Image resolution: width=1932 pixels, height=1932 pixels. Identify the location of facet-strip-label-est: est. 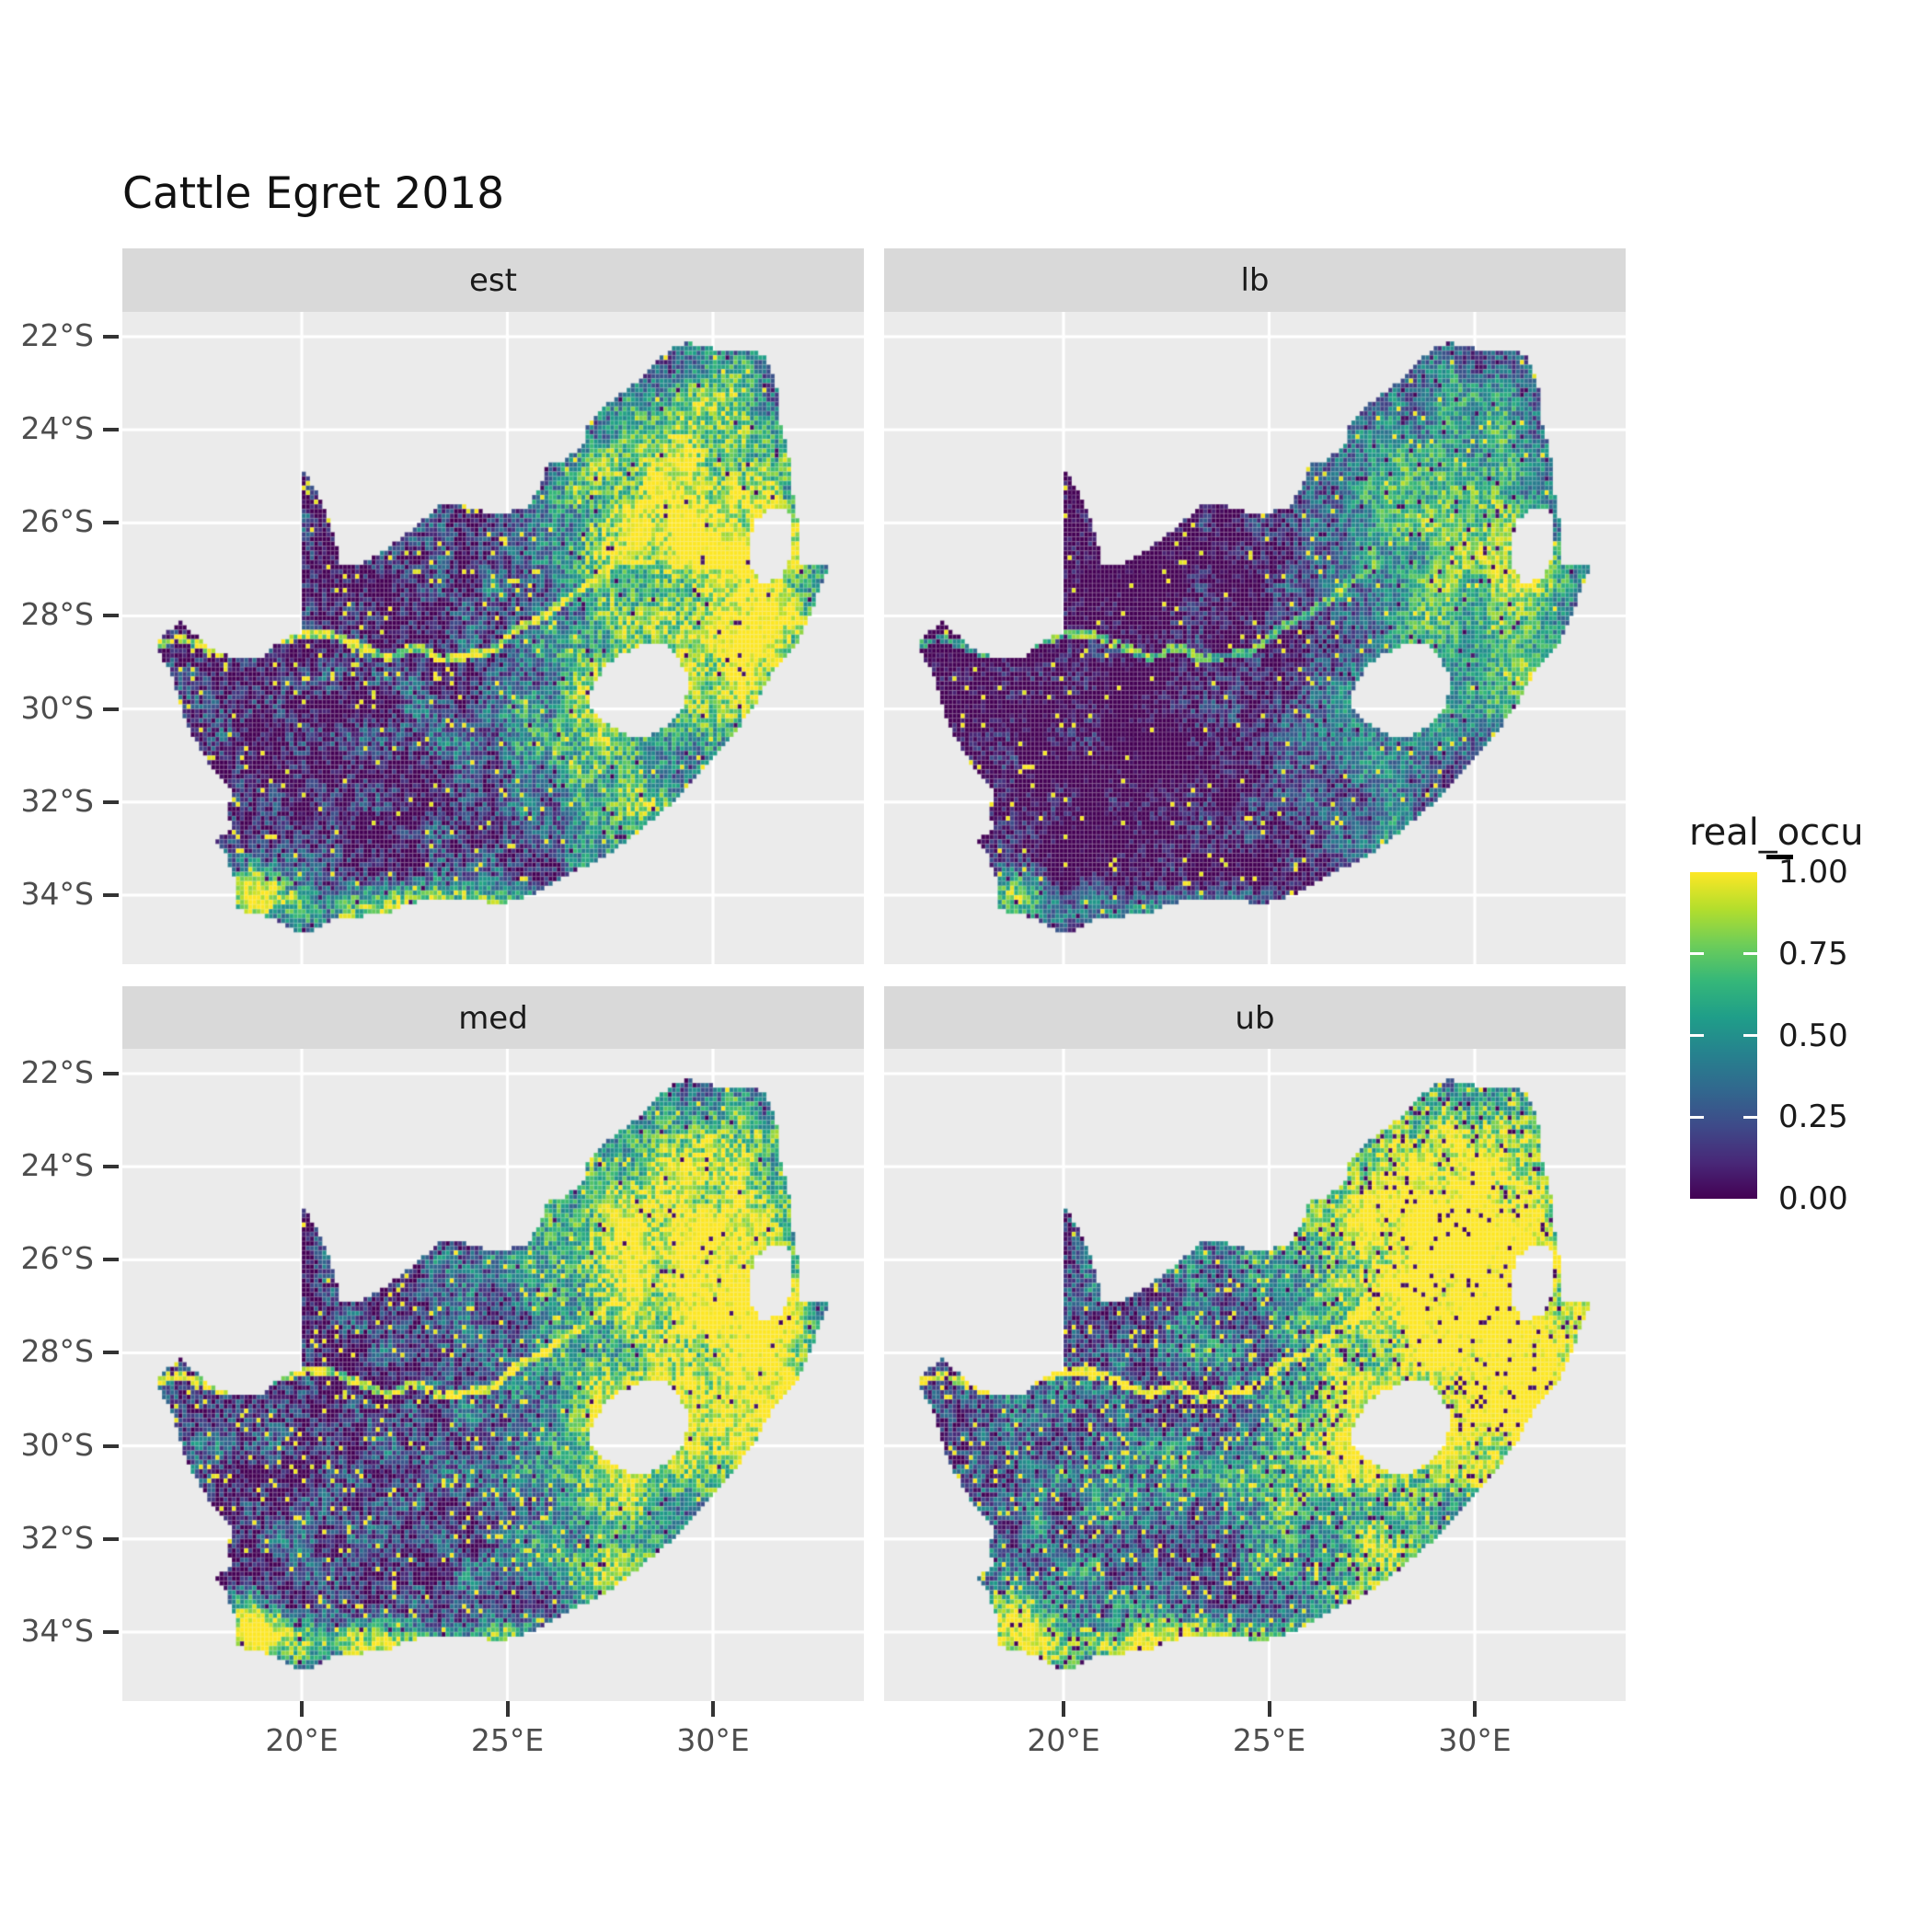
(493, 280).